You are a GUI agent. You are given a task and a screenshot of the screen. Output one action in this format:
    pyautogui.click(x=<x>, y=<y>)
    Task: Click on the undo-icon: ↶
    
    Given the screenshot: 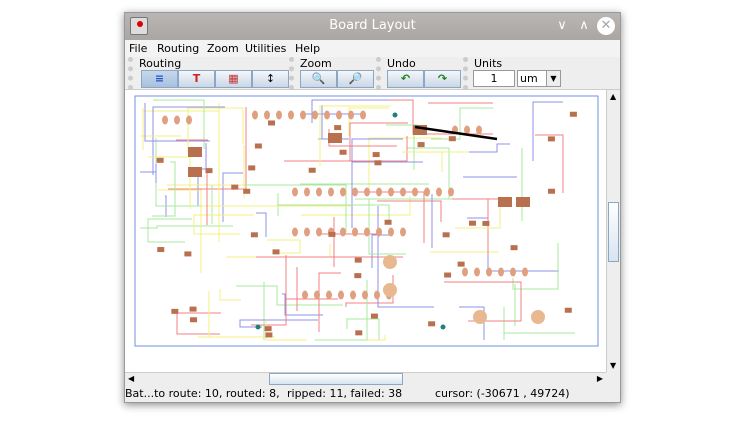 What is the action you would take?
    pyautogui.click(x=405, y=78)
    